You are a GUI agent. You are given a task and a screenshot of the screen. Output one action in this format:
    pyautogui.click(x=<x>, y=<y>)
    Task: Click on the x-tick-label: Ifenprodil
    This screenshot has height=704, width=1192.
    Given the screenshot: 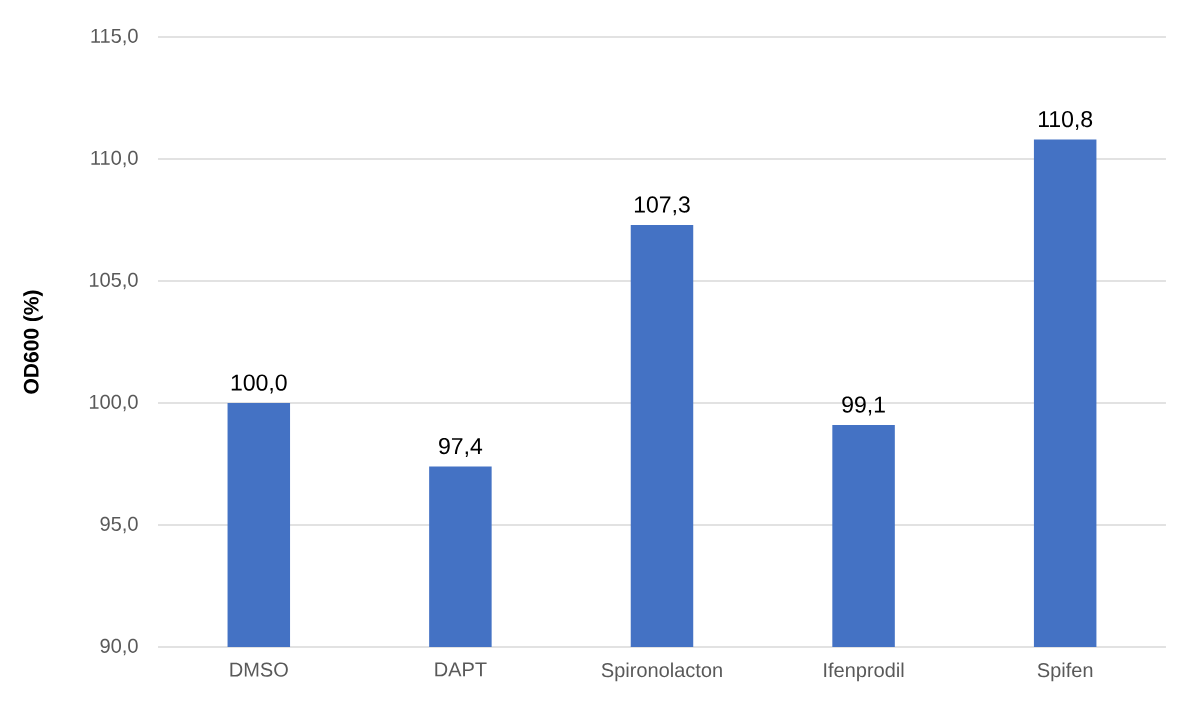 What is the action you would take?
    pyautogui.click(x=864, y=672)
    